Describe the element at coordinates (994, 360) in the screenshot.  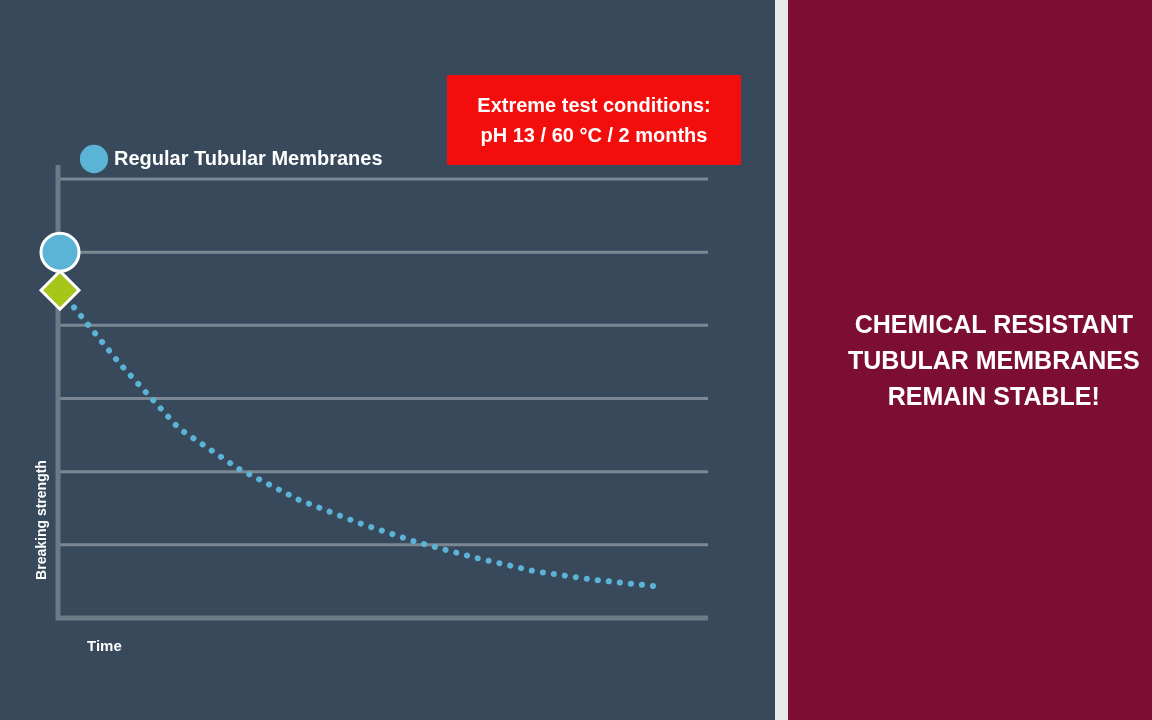
I see `text: CHEMICAL RESISTANT TUBULAR MEMBRANES REMAIN STABLE!` at that location.